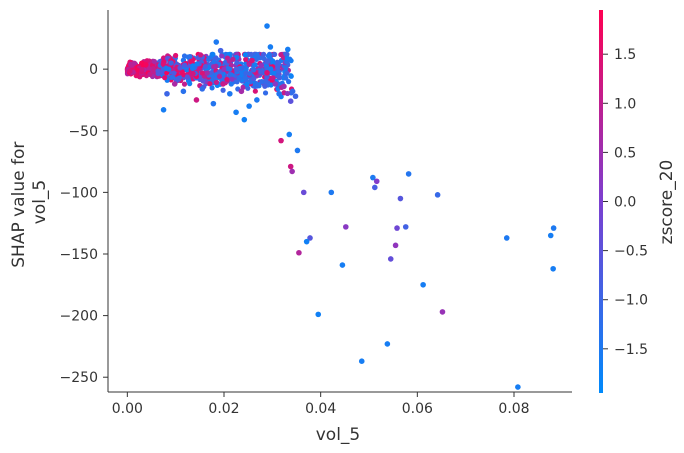 The height and width of the screenshot is (453, 684). I want to click on y-axis-title-line-2: vol_5, so click(40, 202).